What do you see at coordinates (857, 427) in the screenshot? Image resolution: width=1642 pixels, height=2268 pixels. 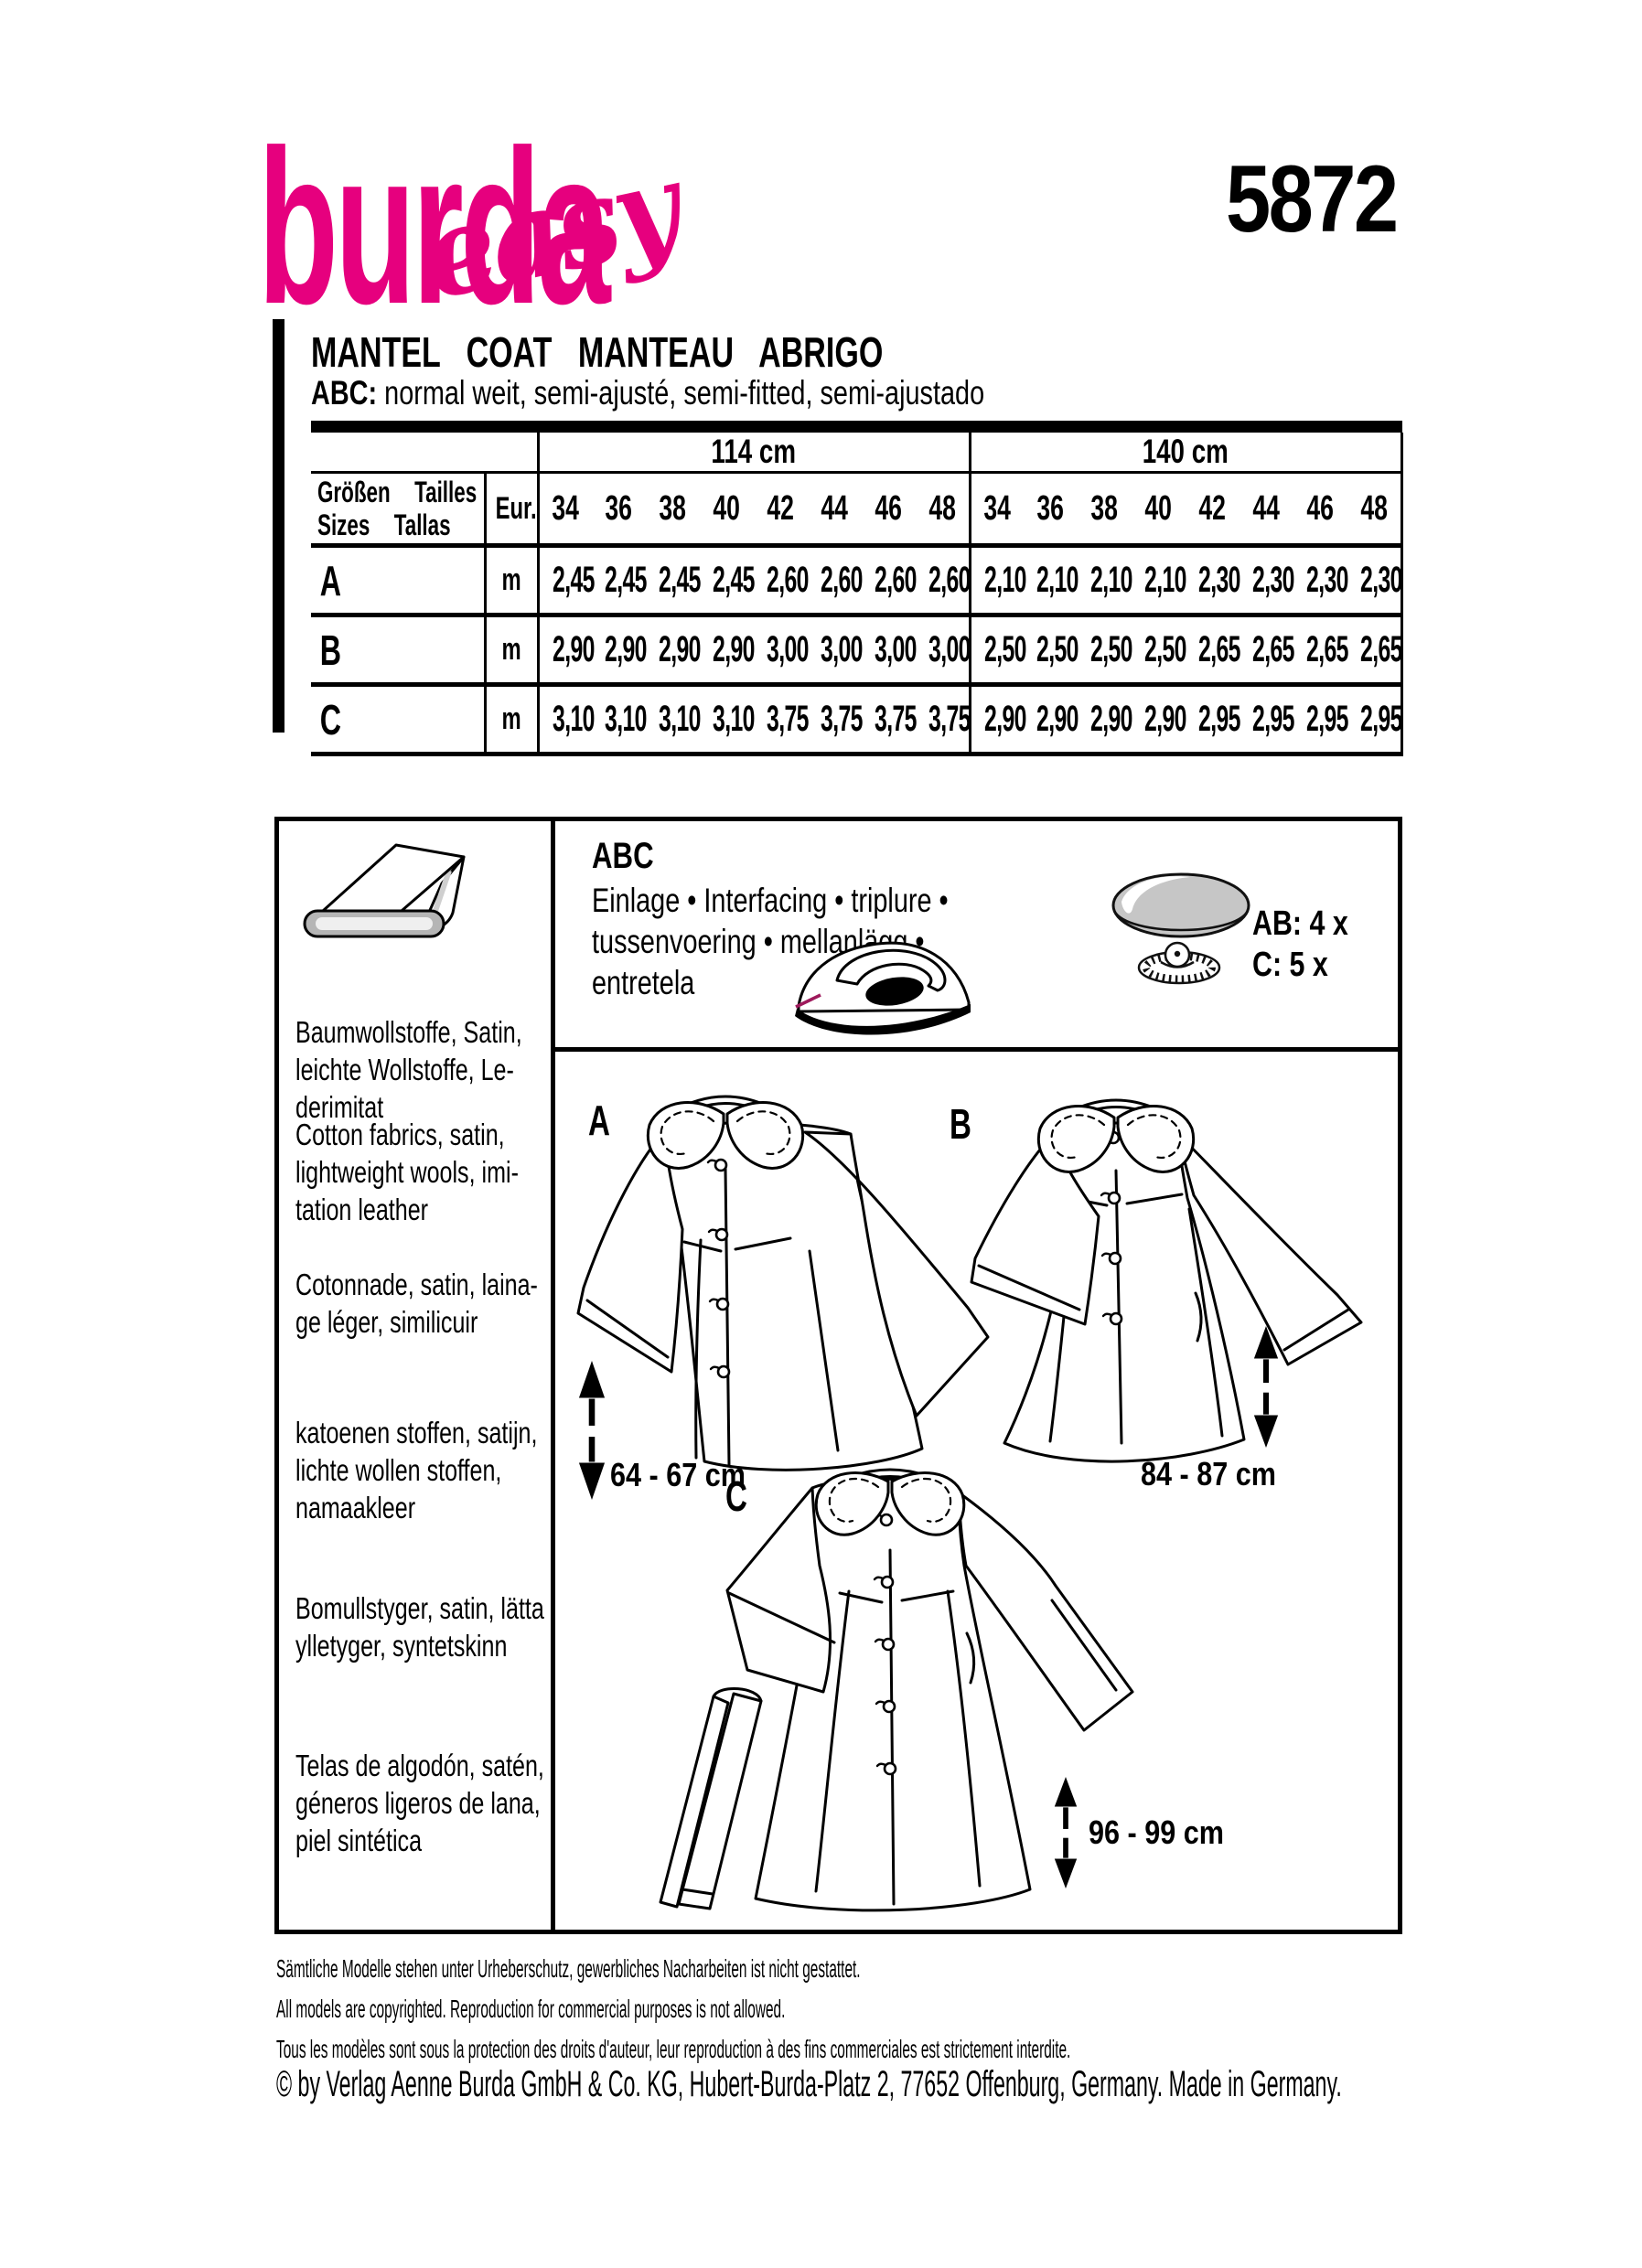 I see `table-top-bar` at bounding box center [857, 427].